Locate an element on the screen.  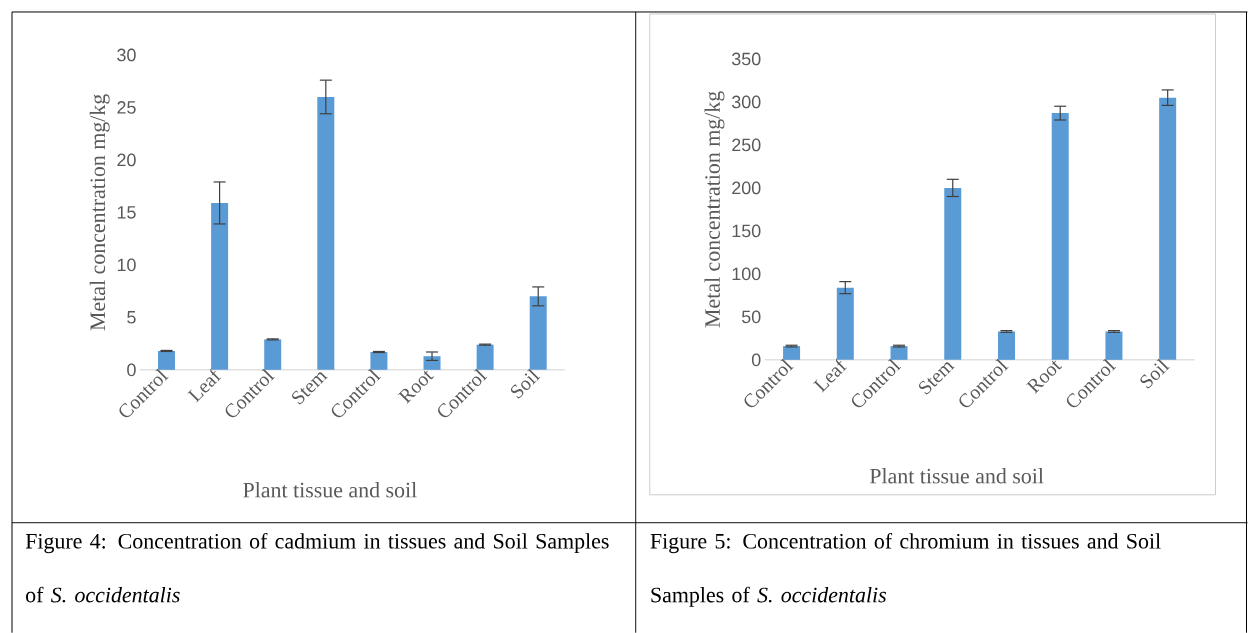
y-tick-label: 30 is located at coordinates (126, 55).